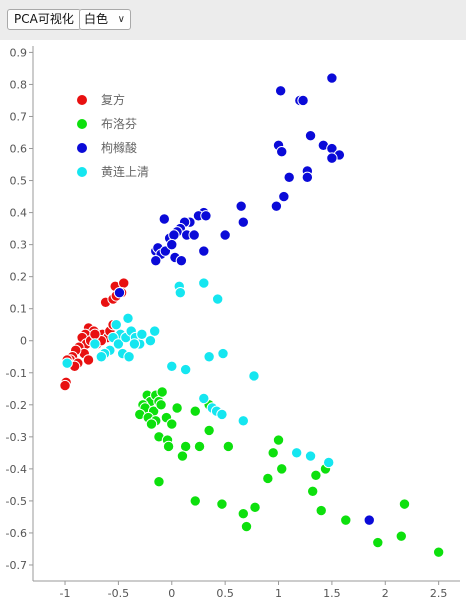  What do you see at coordinates (385, 593) in the screenshot?
I see `x-tick-label: 2` at bounding box center [385, 593].